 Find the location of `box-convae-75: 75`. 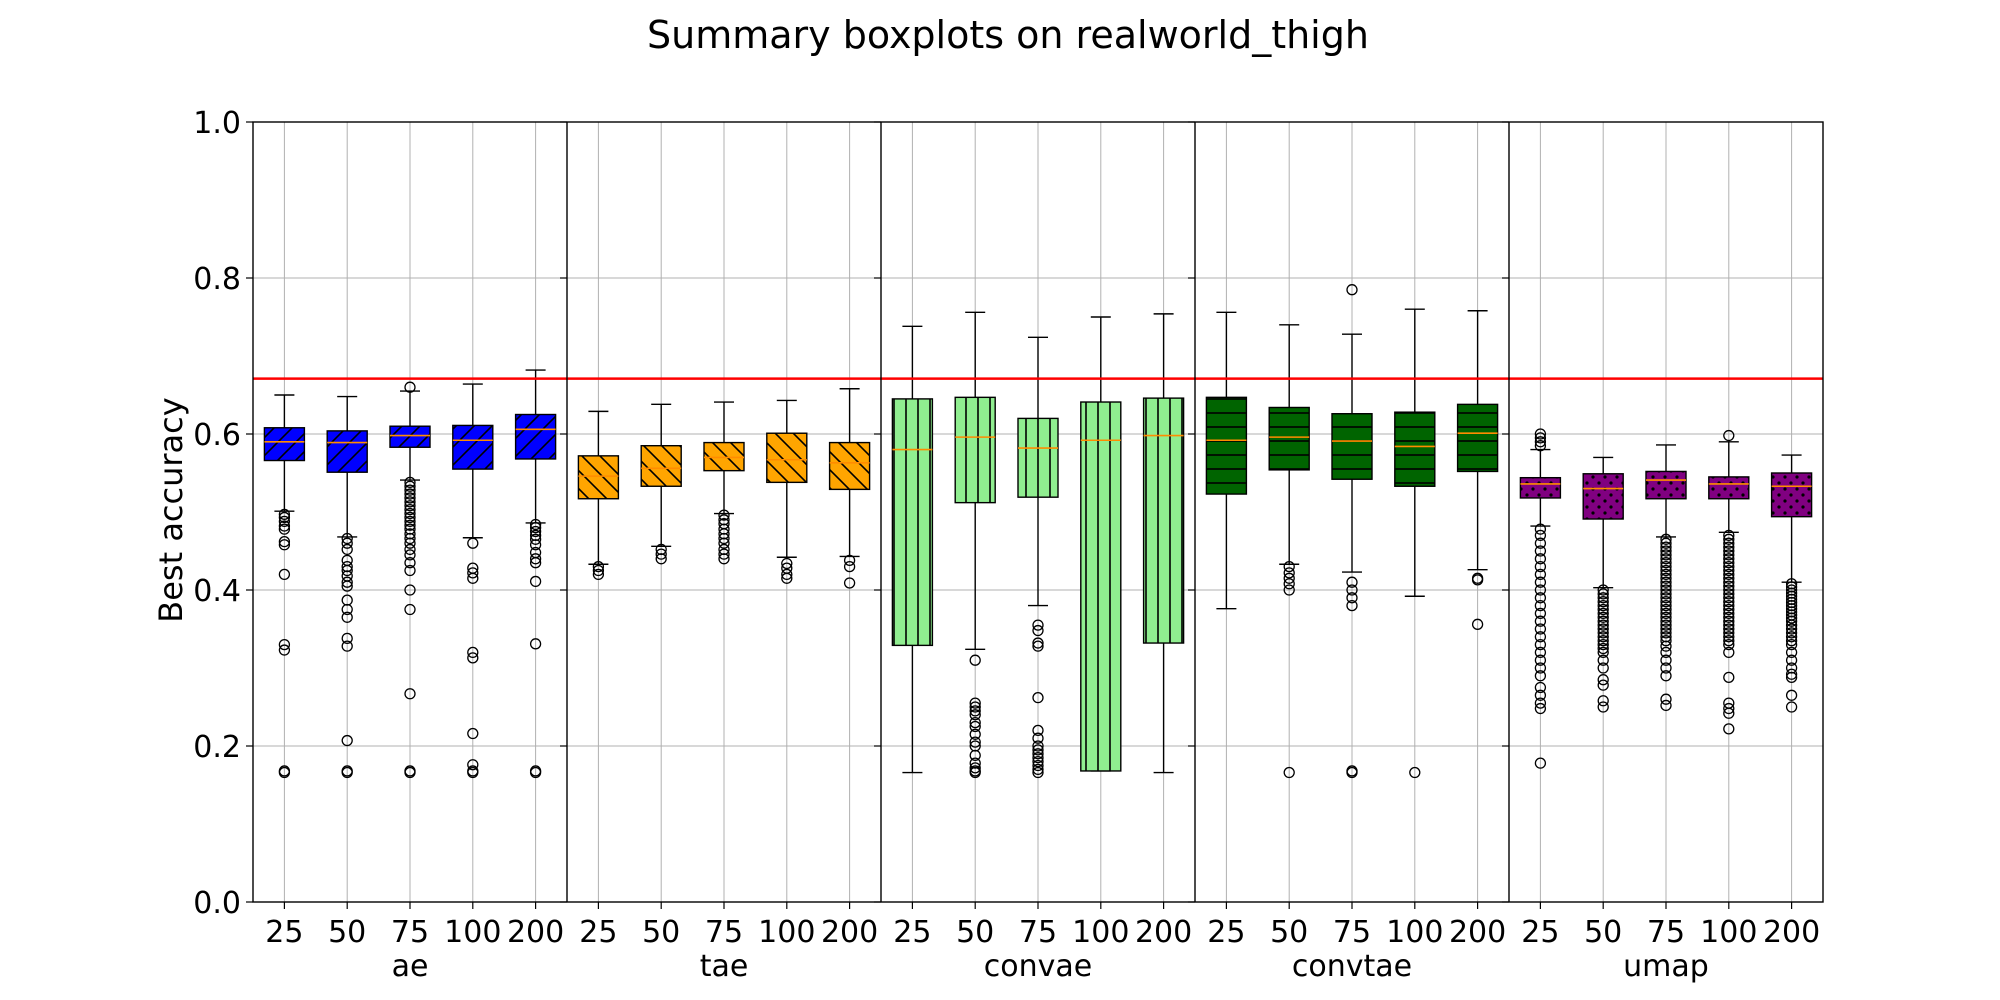

box-convae-75: 75 is located at coordinates (1038, 643).